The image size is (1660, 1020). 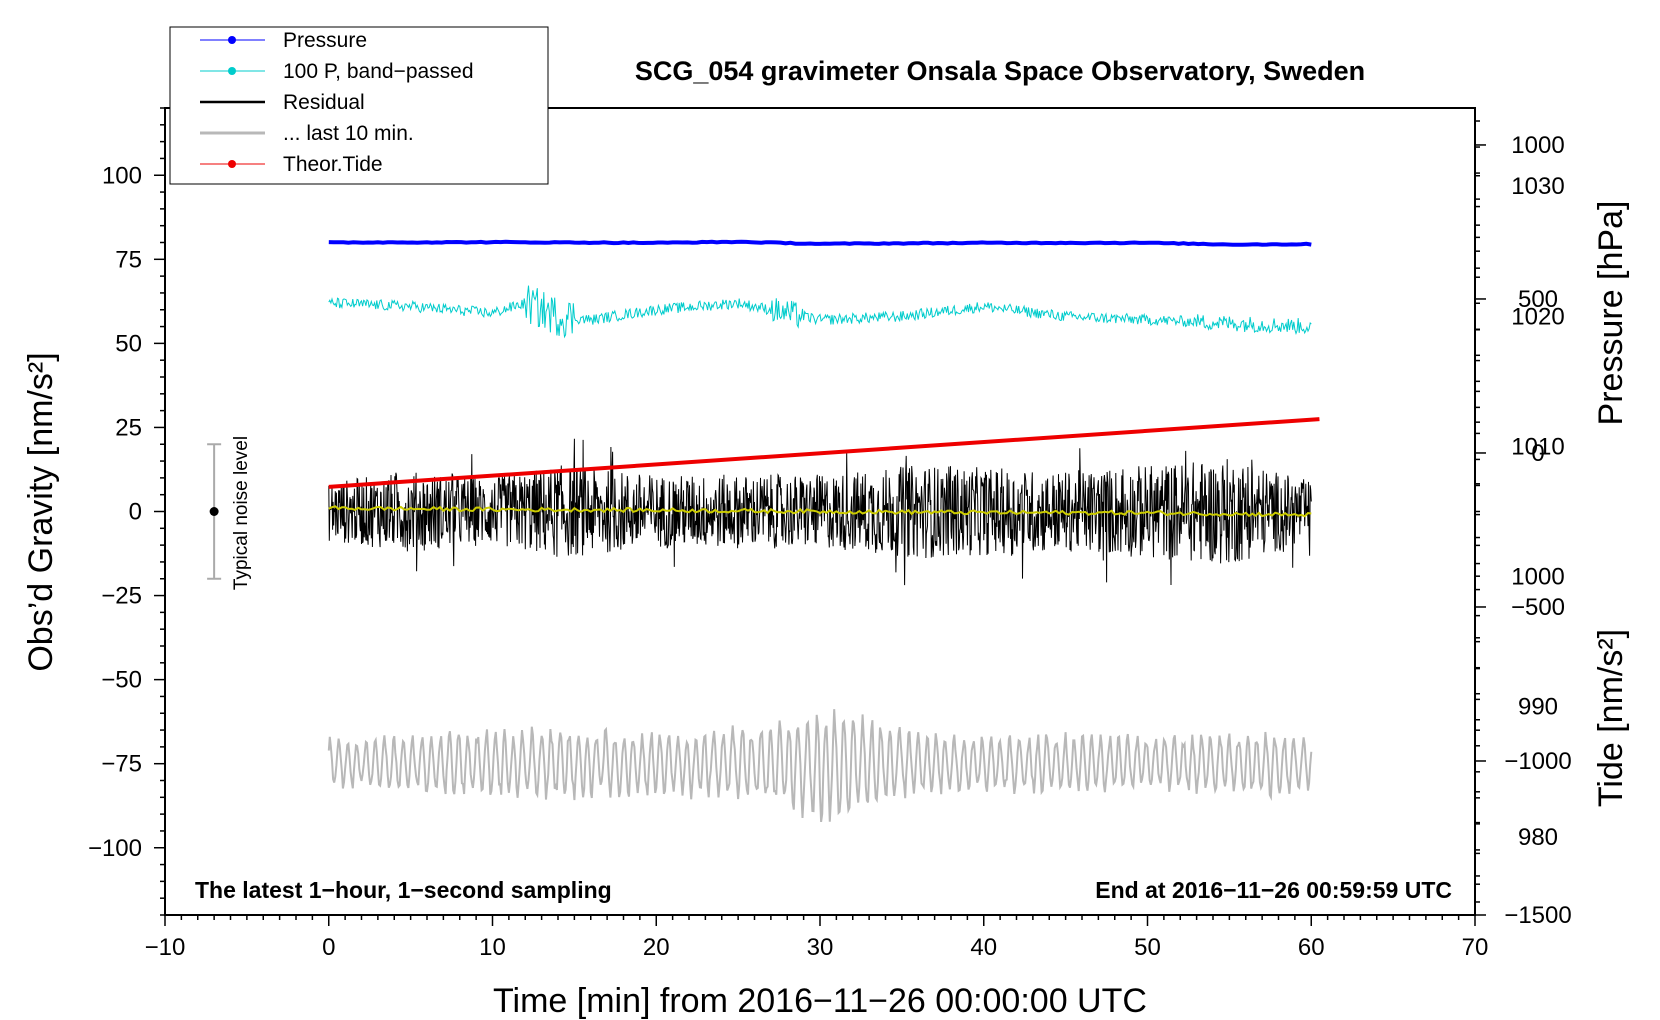 I want to click on legend-label-bandpassed: 100 P, band−passed, so click(x=378, y=71).